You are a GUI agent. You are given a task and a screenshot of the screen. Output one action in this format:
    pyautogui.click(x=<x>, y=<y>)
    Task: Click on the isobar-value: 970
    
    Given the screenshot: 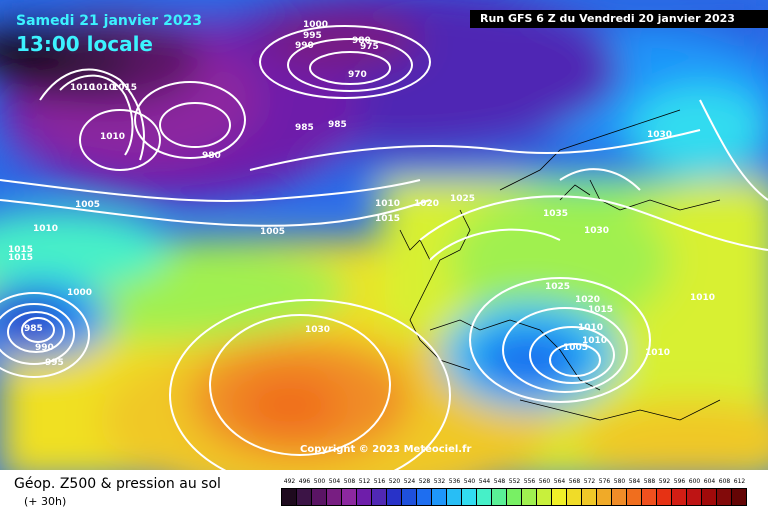 What is the action you would take?
    pyautogui.click(x=357, y=75)
    